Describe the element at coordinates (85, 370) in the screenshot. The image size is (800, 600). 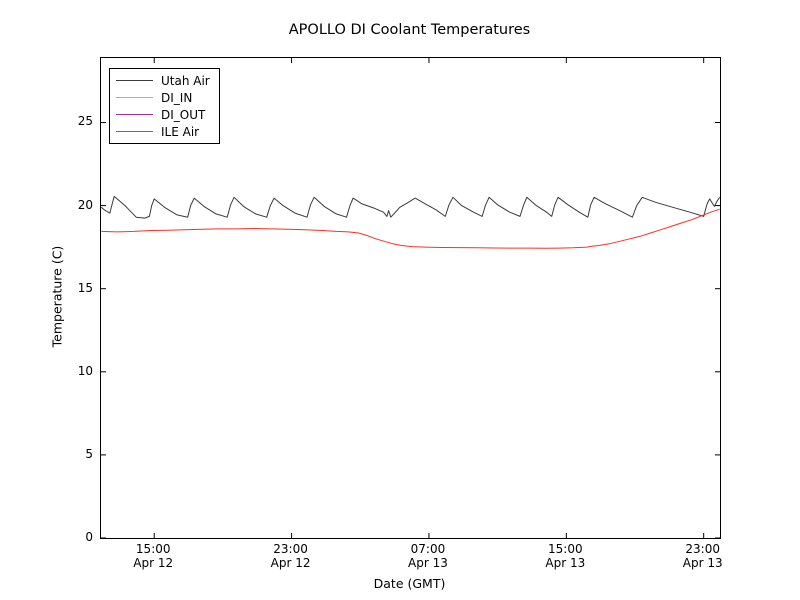
I see `y-tick-label: 10` at that location.